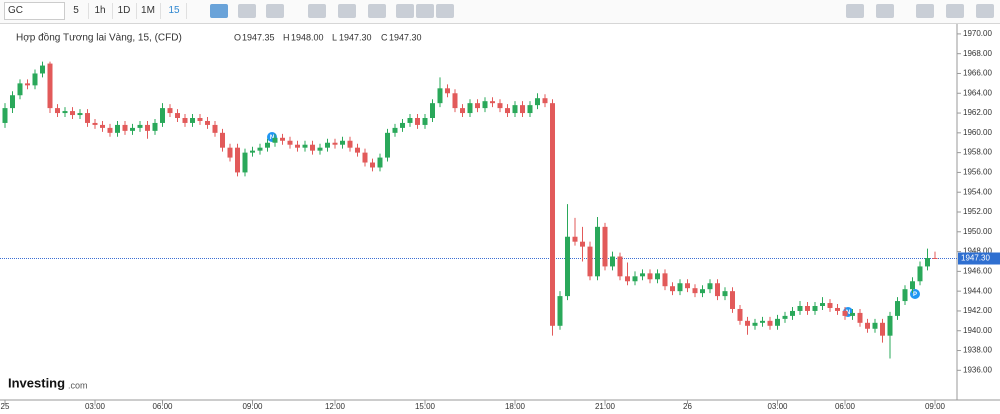 Image resolution: width=1000 pixels, height=414 pixels. What do you see at coordinates (148, 11) in the screenshot?
I see `interval: 1M` at bounding box center [148, 11].